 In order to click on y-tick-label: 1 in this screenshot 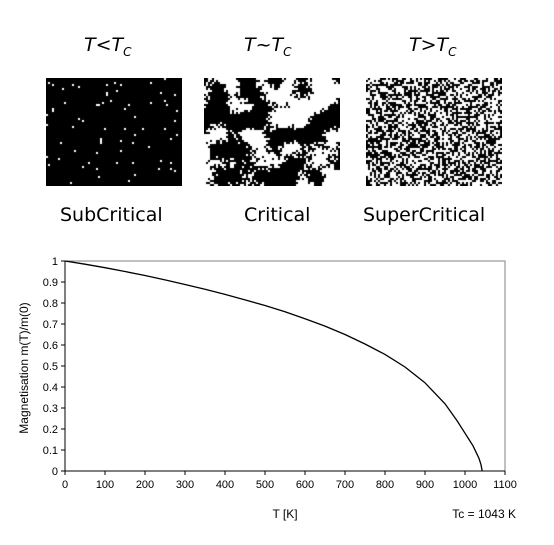, I will do `click(55, 262)`.